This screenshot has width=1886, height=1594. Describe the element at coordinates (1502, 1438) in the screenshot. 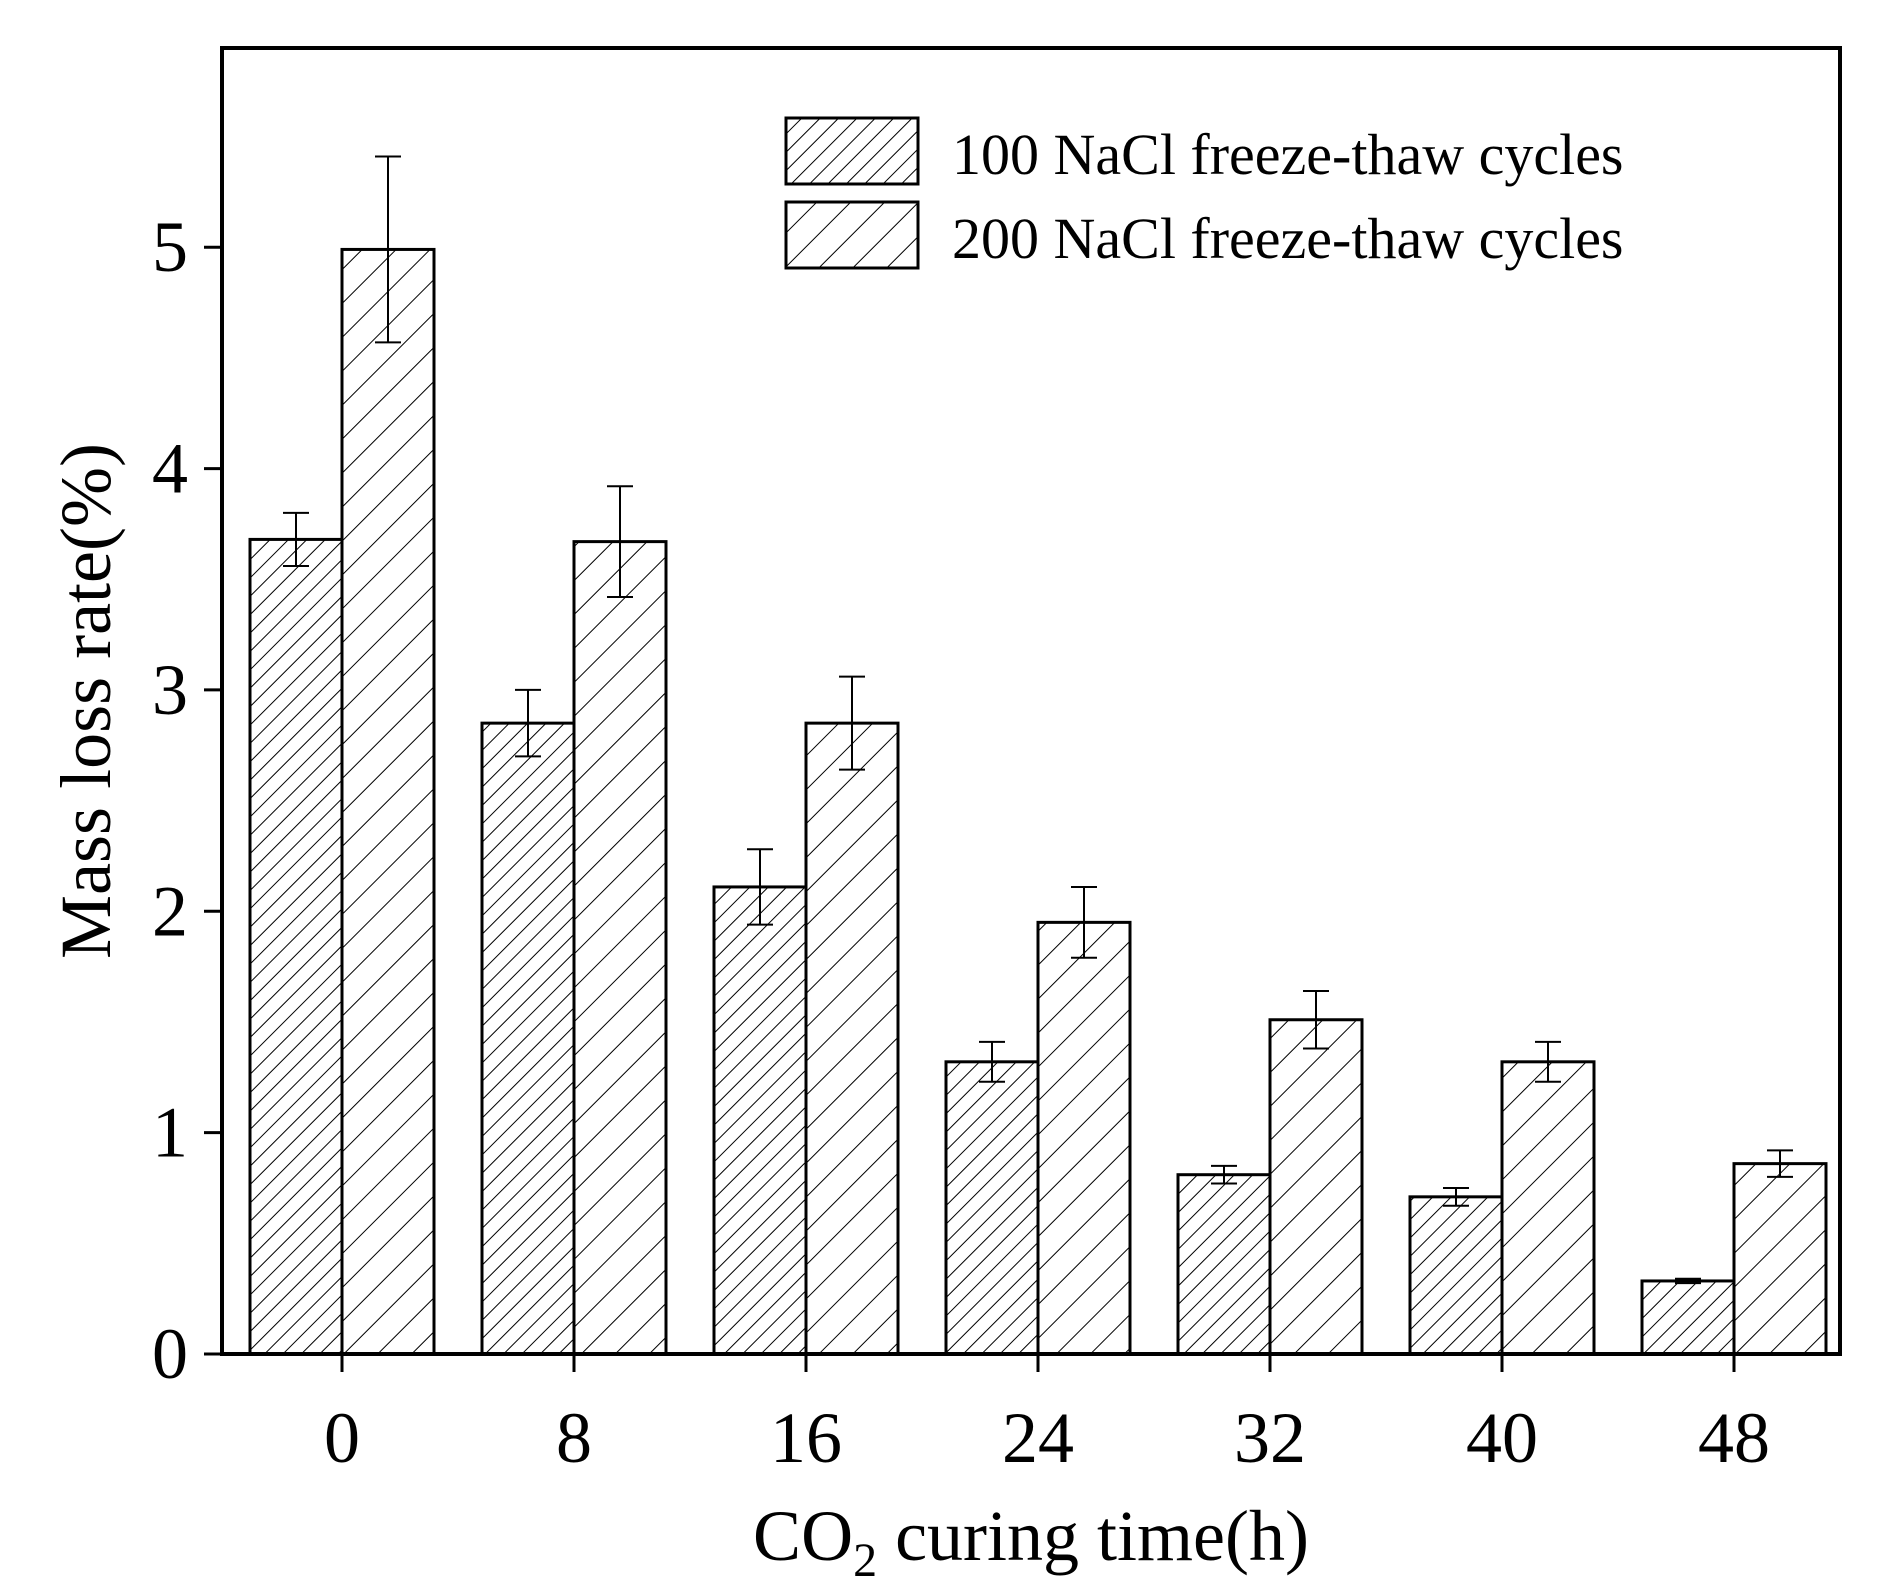

I see `x-tick-label-40: 40` at that location.